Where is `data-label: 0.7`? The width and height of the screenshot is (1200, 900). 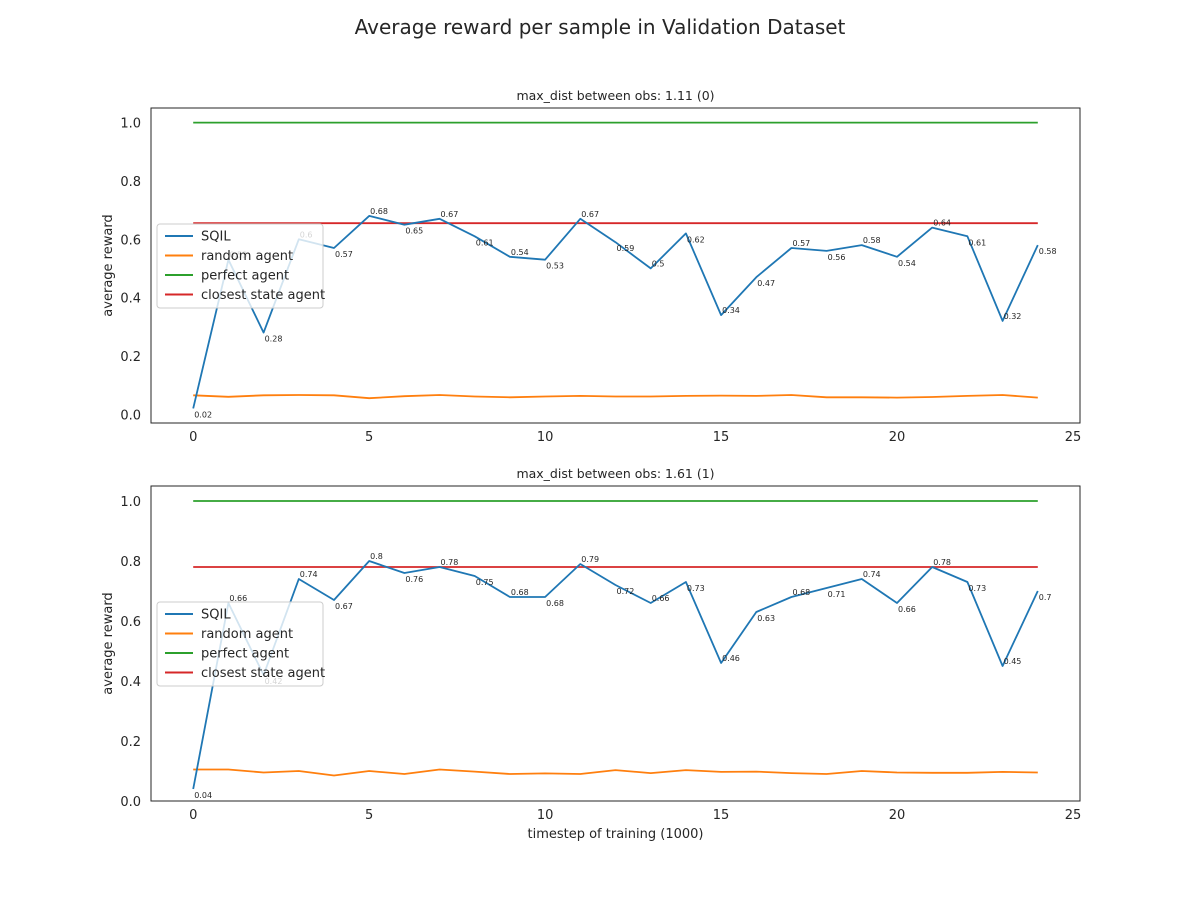 data-label: 0.7 is located at coordinates (1045, 597).